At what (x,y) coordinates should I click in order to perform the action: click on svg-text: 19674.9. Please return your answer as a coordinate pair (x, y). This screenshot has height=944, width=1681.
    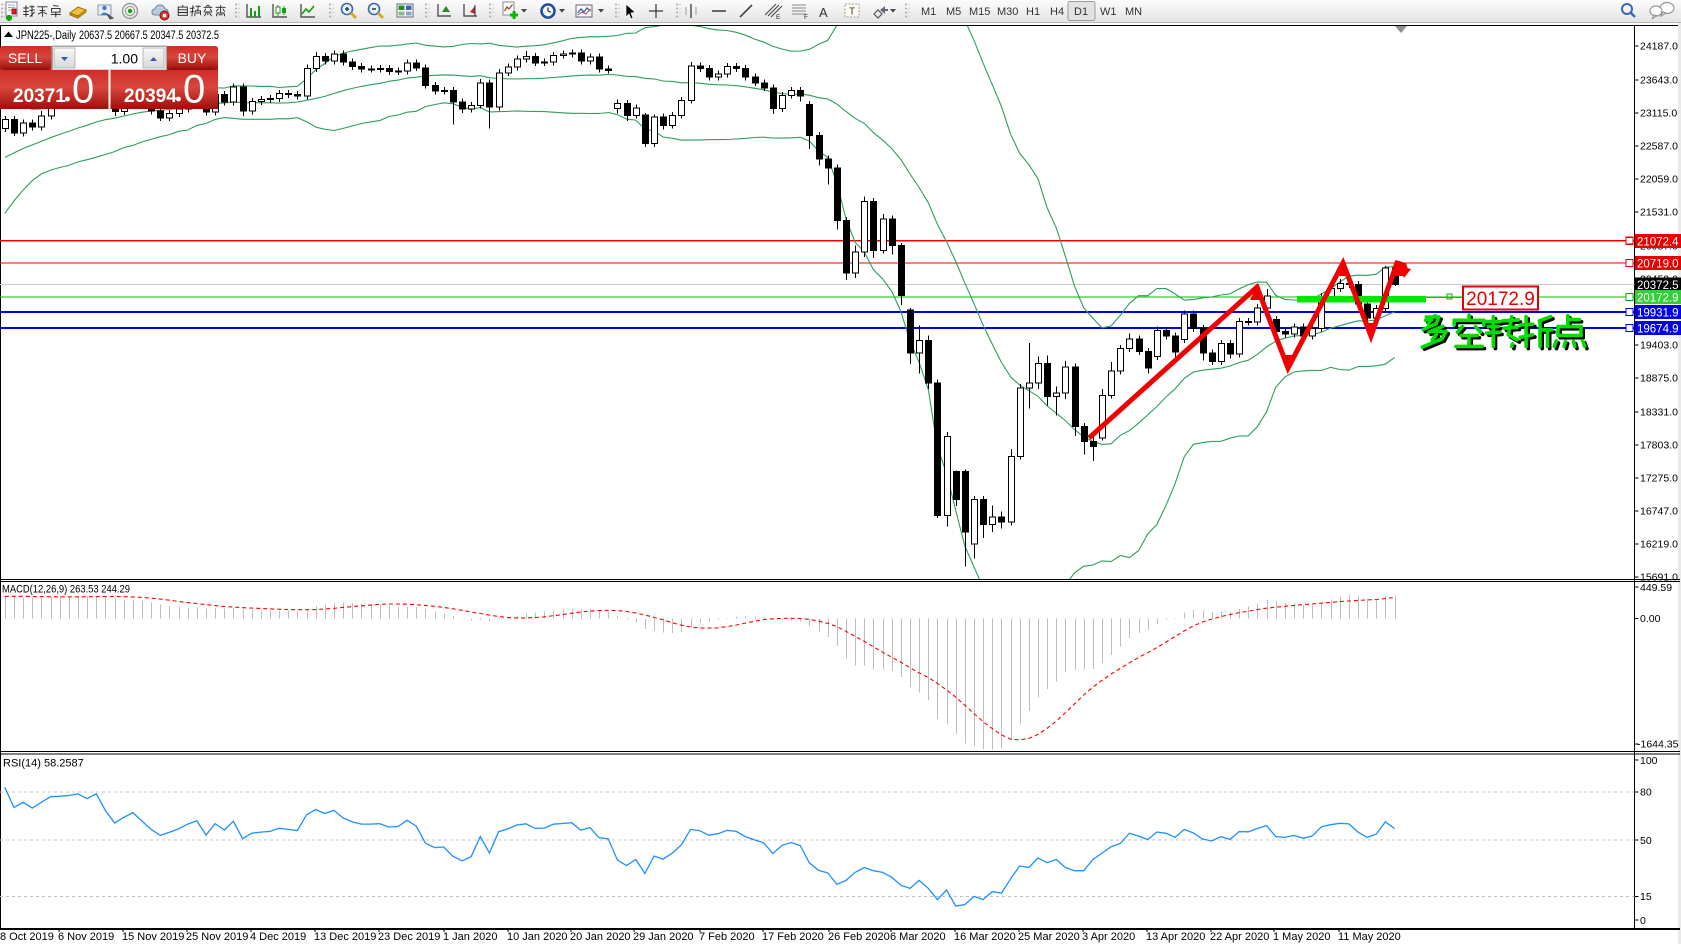
    Looking at the image, I should click on (1658, 330).